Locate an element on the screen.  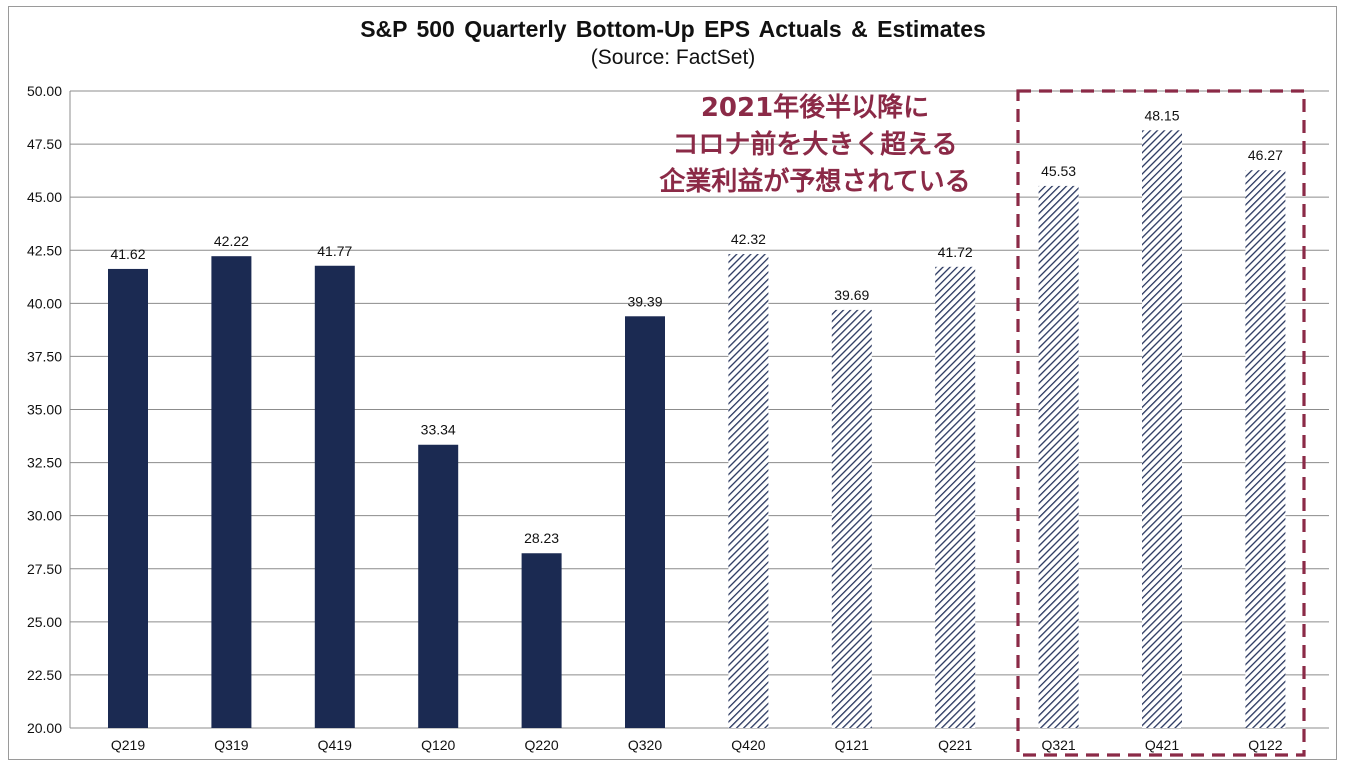
y-tick-label: 50.00 is located at coordinates (44, 91).